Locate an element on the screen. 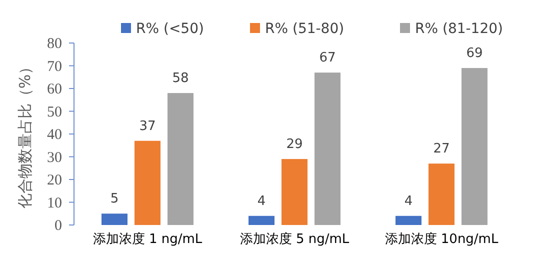 The image size is (559, 265). y-axis-title: 化合物数量占比（%） is located at coordinates (25, 134).